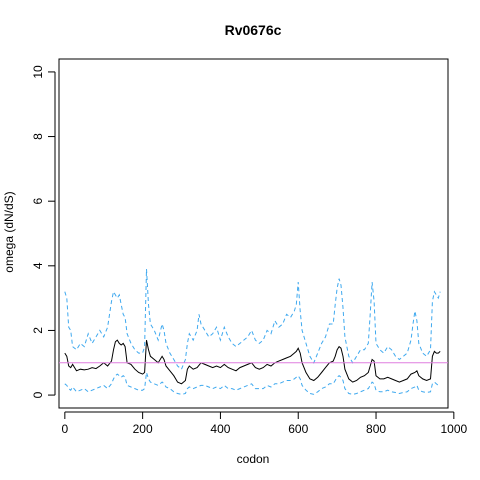 This screenshot has height=480, width=480. Describe the element at coordinates (64, 429) in the screenshot. I see `x-tick-label: 0` at that location.